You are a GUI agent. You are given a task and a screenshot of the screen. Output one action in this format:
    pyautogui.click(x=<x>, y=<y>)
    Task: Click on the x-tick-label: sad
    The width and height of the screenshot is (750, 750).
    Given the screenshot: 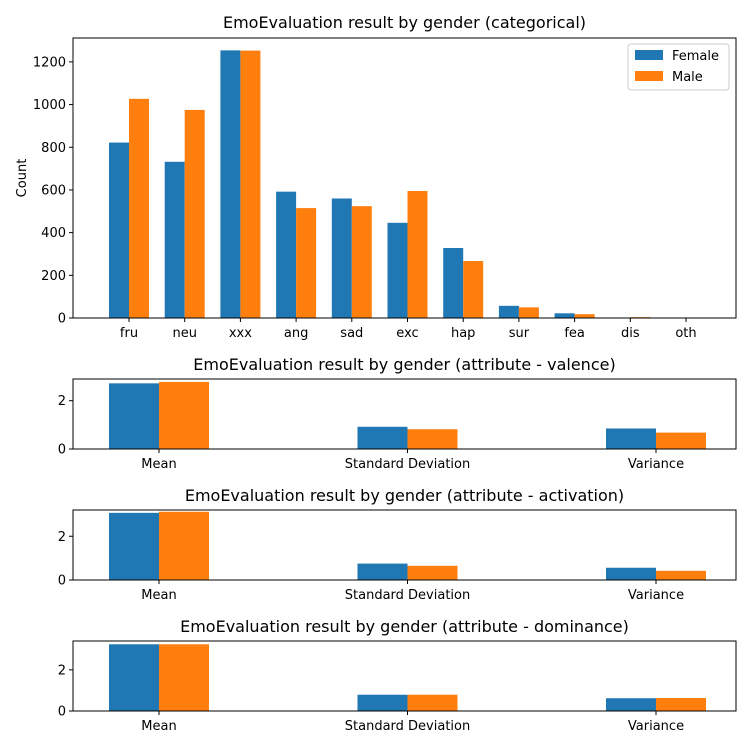 What is the action you would take?
    pyautogui.click(x=351, y=333)
    